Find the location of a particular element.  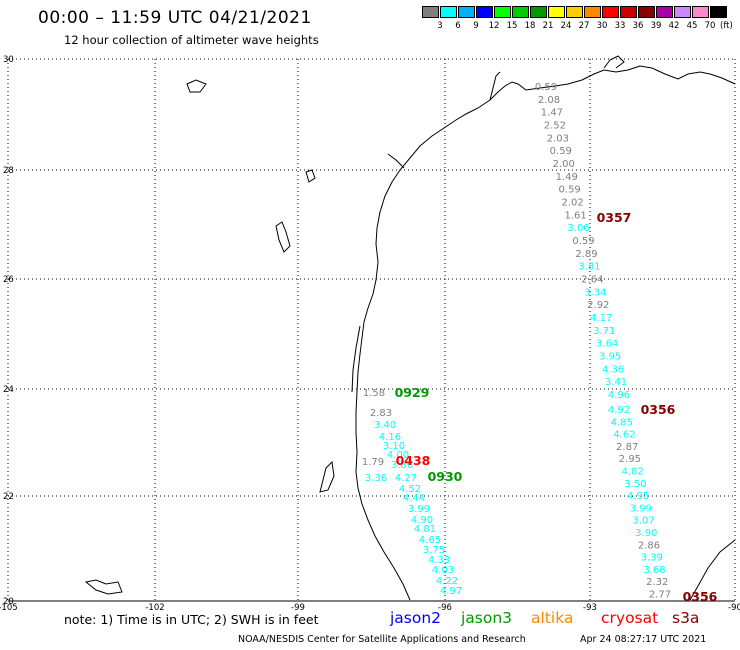

pass-time-label: 0356 is located at coordinates (700, 596).